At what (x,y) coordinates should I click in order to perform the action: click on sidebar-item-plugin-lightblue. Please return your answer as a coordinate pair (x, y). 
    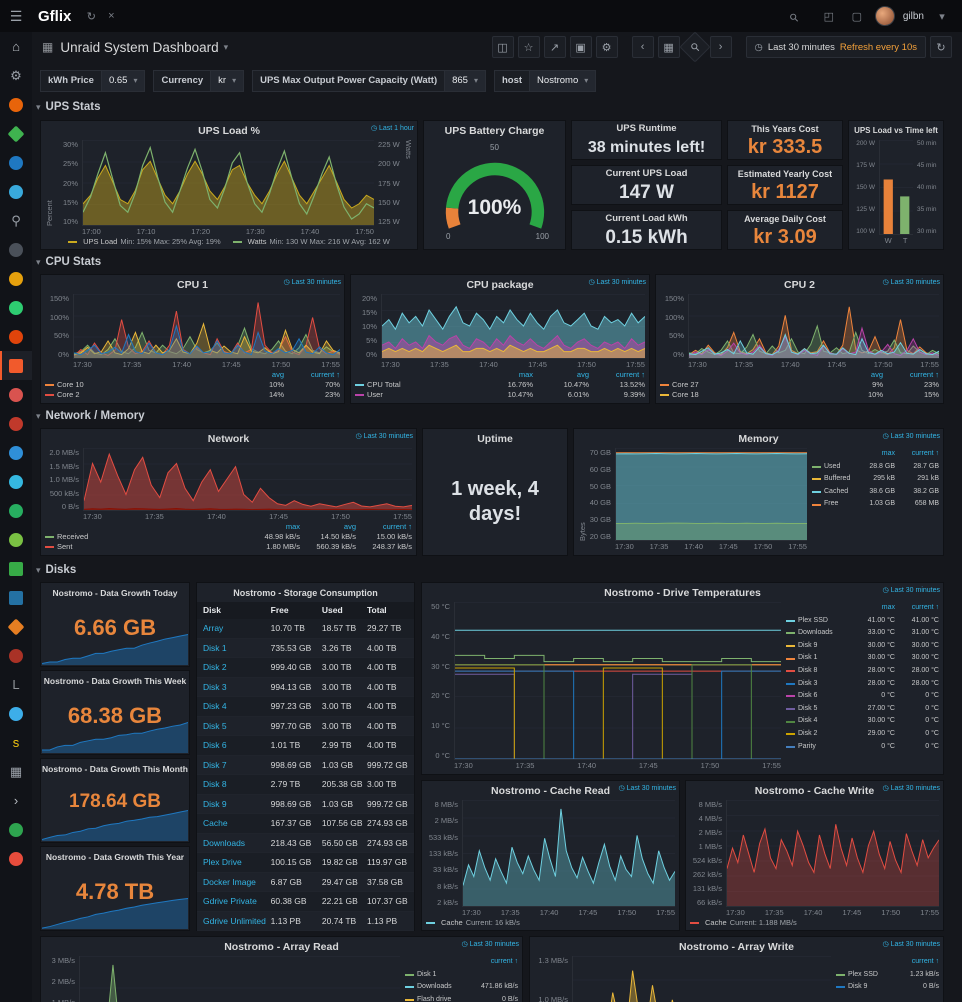
    Looking at the image, I should click on (16, 481).